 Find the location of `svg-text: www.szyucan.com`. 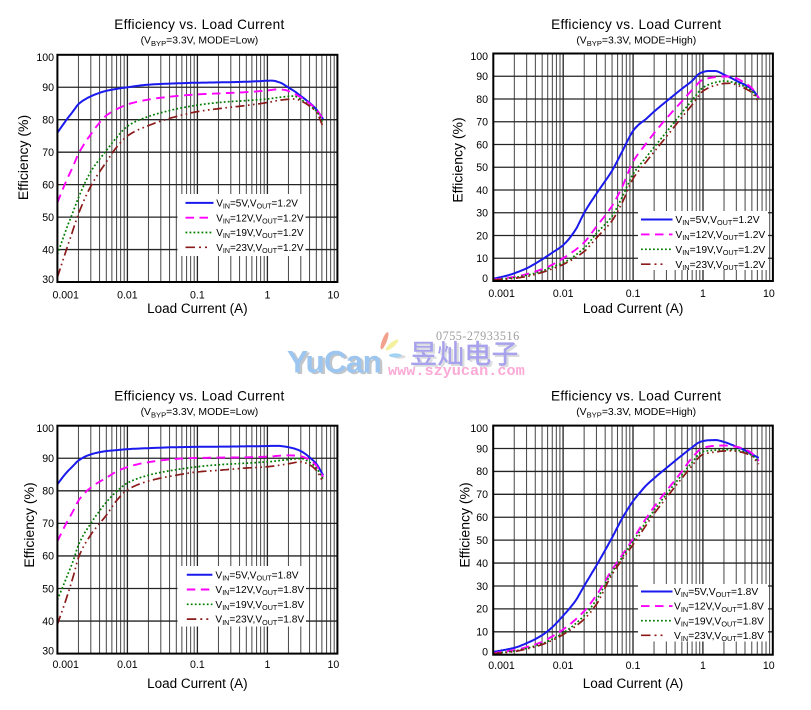

svg-text: www.szyucan.com is located at coordinates (456, 371).